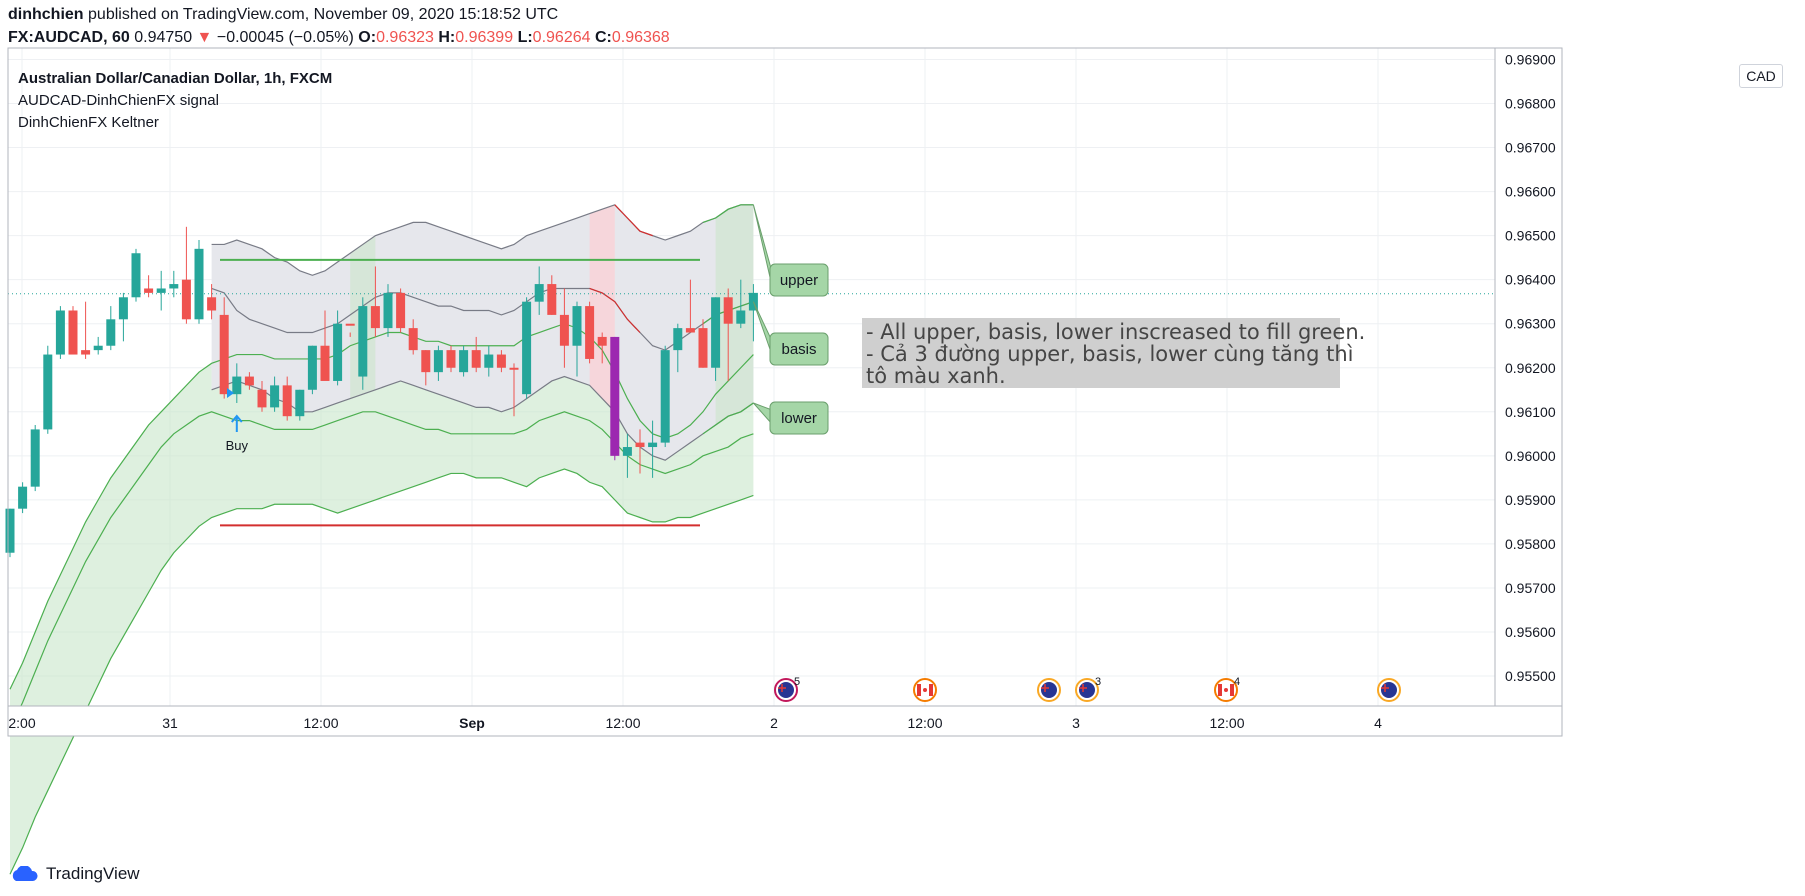 This screenshot has height=896, width=1805. I want to click on callout-label: basis, so click(798, 349).